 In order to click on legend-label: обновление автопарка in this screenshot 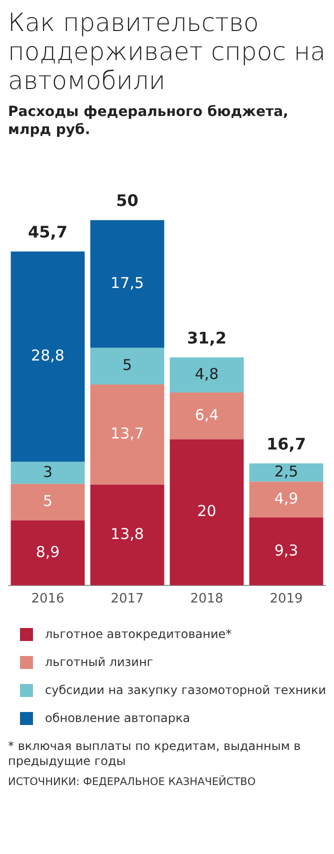, I will do `click(117, 718)`.